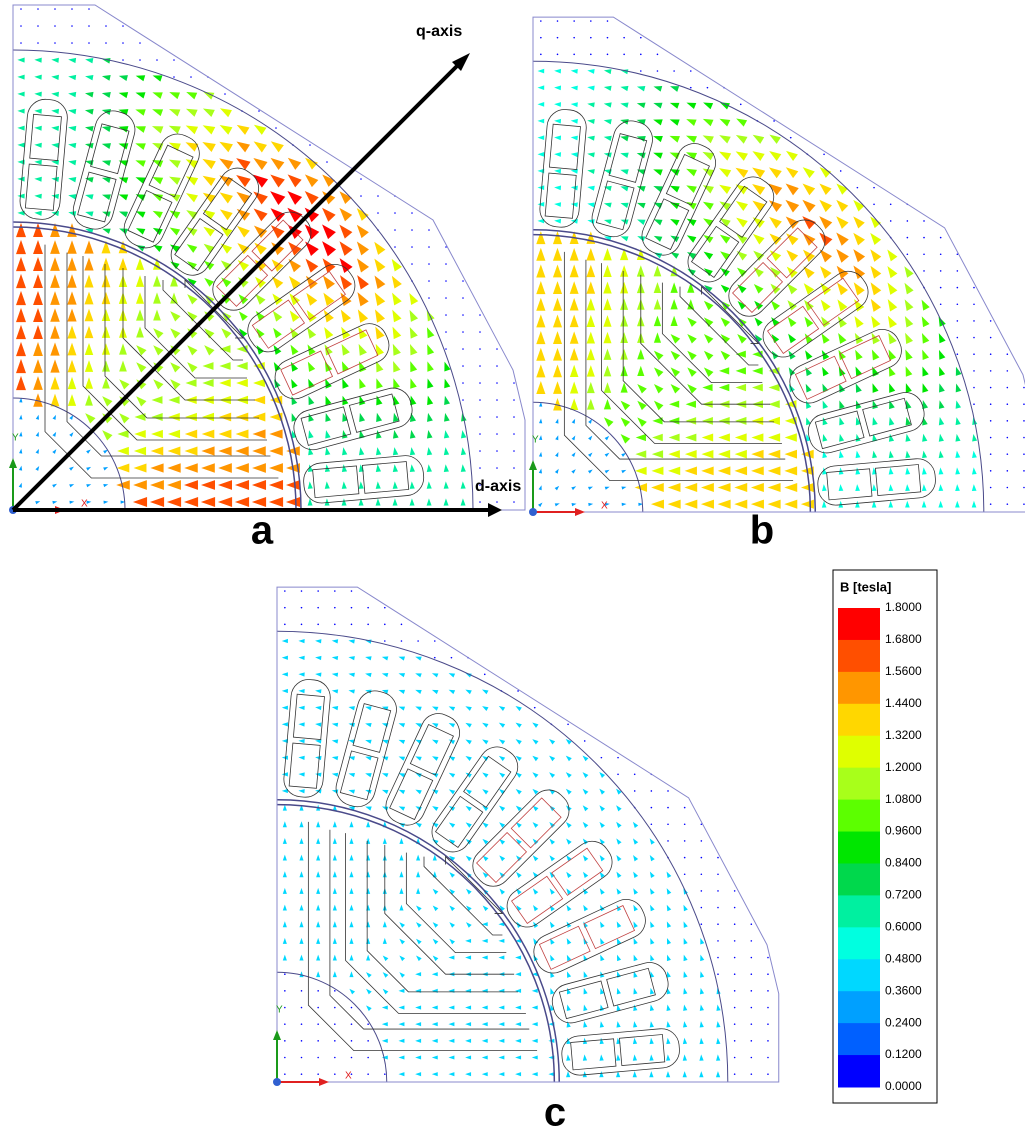 This screenshot has width=1025, height=1147. I want to click on flux-barrier, so click(463, 895).